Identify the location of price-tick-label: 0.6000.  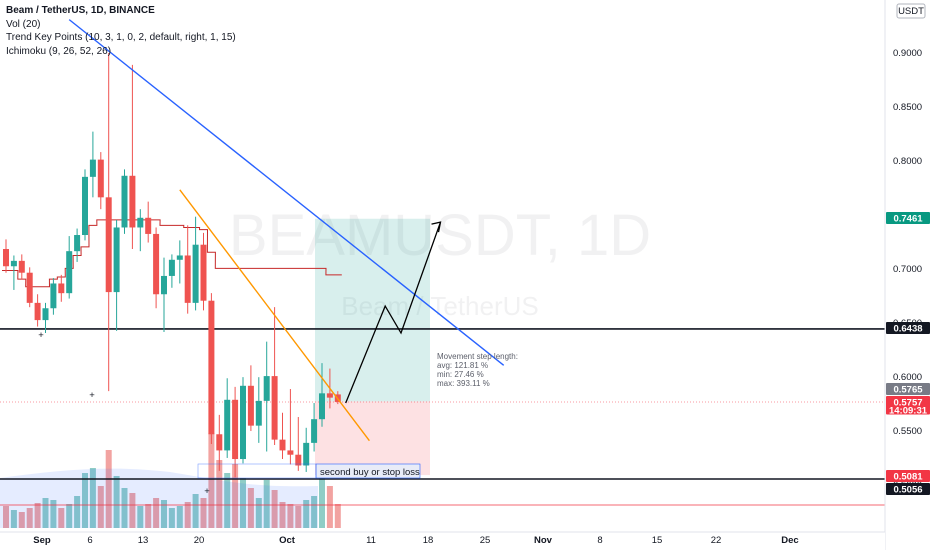
(907, 377).